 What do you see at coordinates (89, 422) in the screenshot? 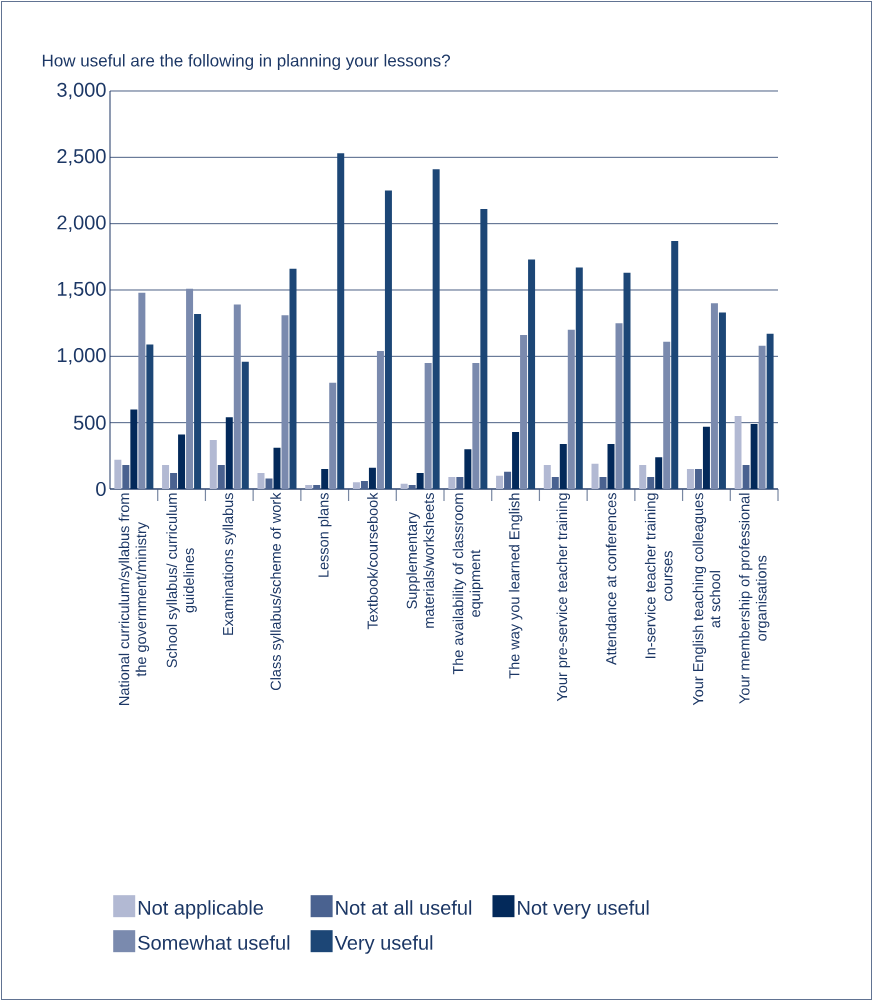
I see `y-tick-label: 500` at bounding box center [89, 422].